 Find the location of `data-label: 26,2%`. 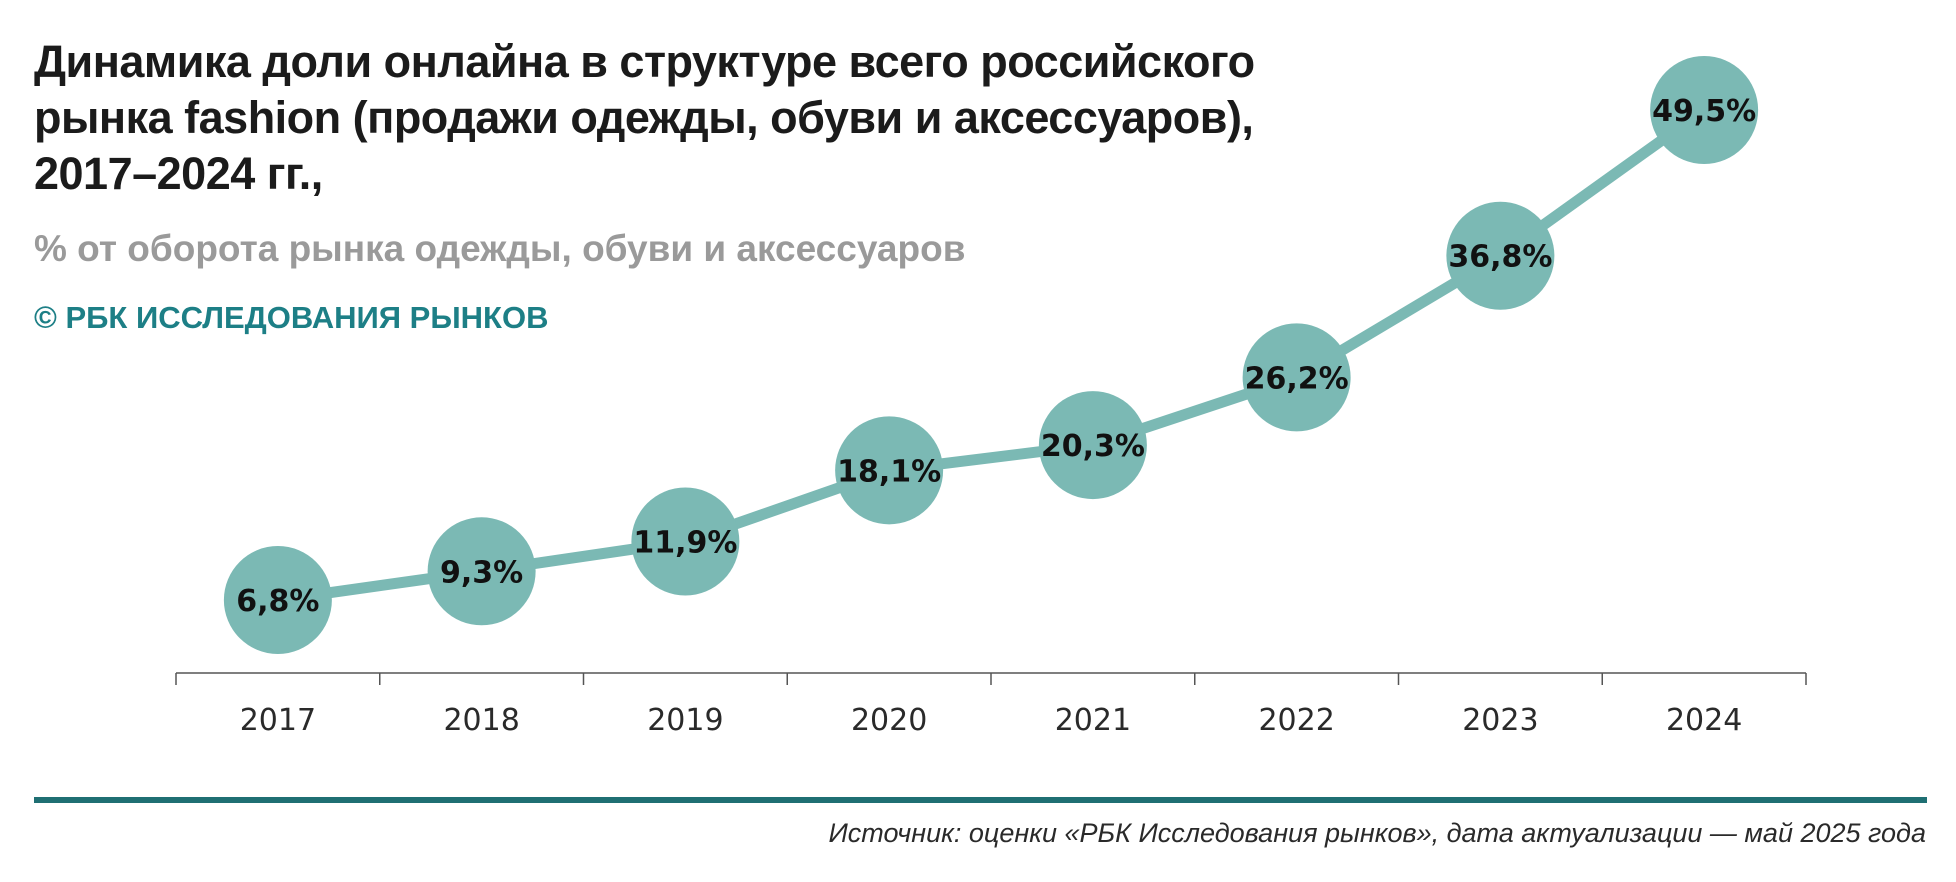

data-label: 26,2% is located at coordinates (1297, 378).